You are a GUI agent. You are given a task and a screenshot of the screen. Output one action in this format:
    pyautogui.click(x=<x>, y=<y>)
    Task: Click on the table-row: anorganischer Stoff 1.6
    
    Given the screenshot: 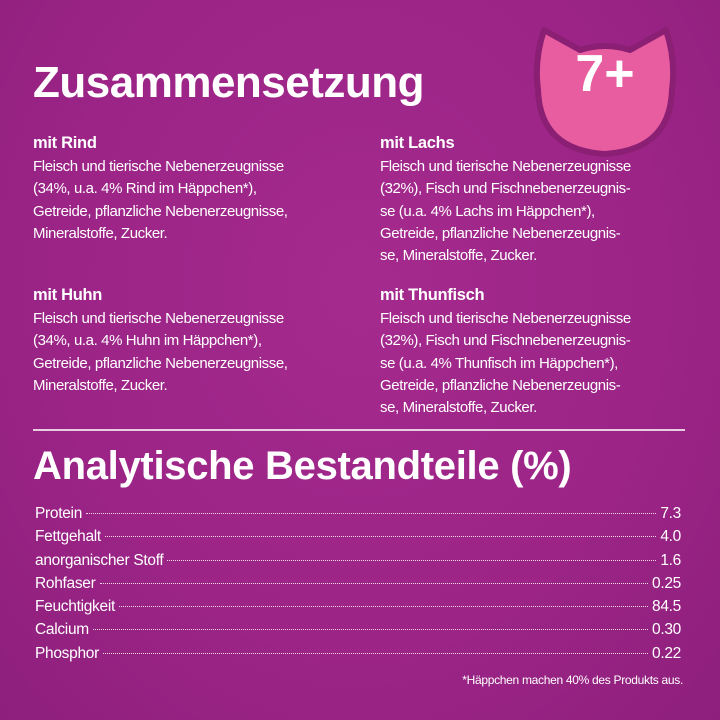 What is the action you would take?
    pyautogui.click(x=358, y=563)
    